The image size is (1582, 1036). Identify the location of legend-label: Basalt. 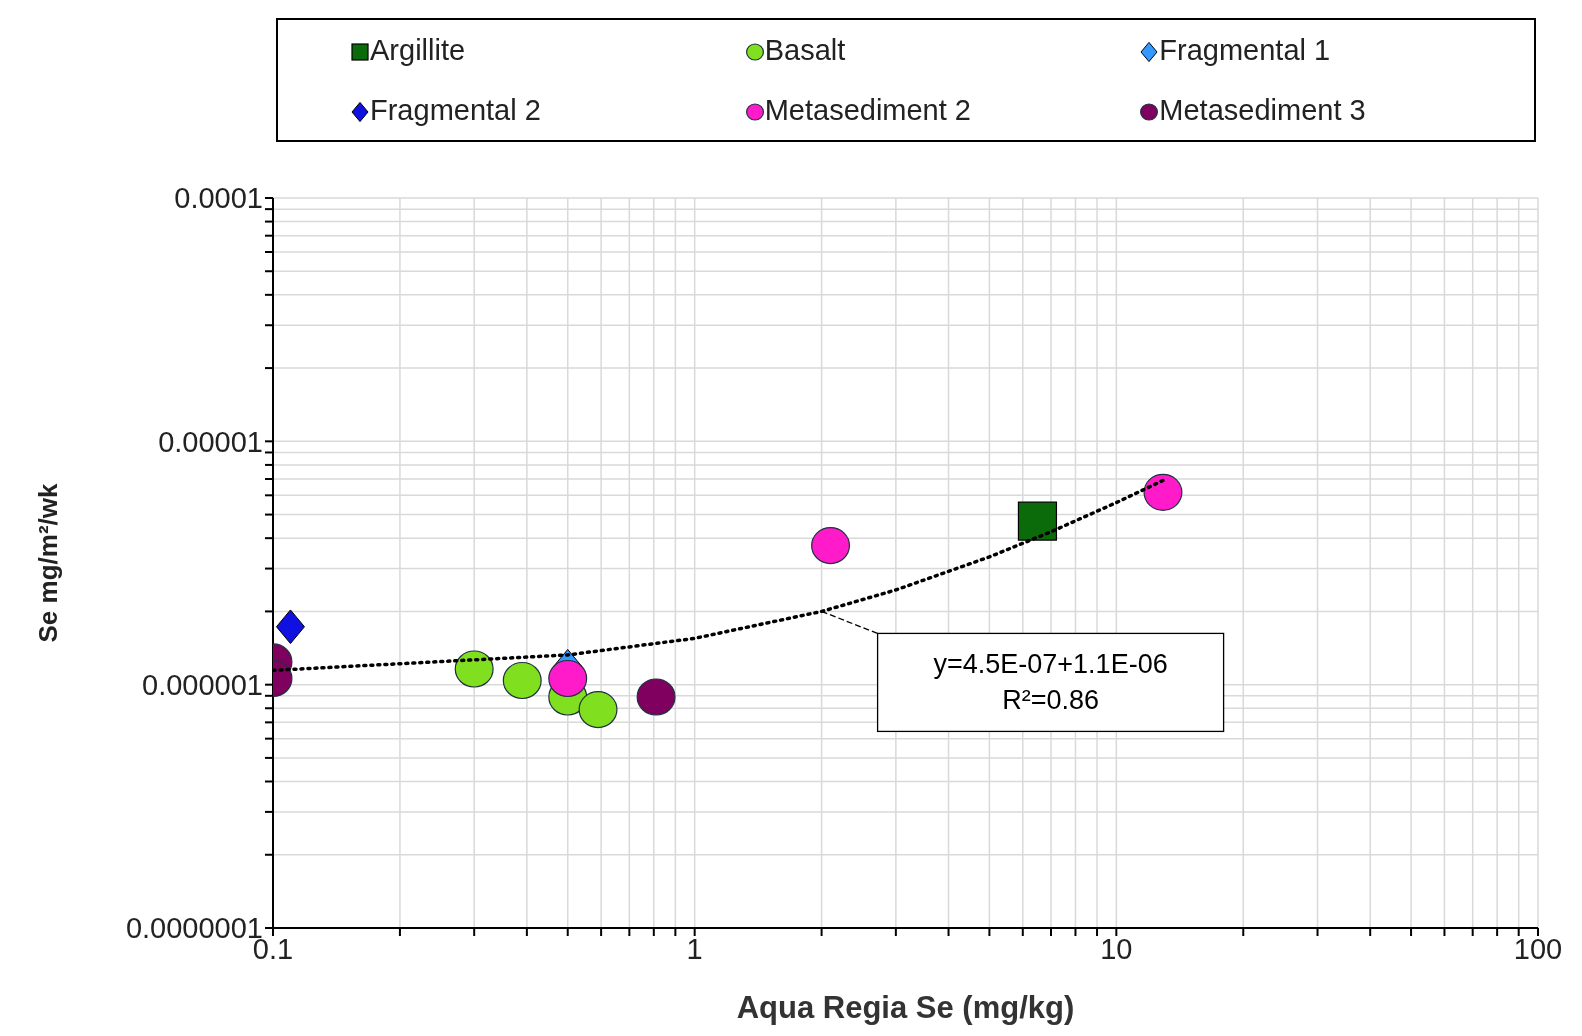
(805, 50).